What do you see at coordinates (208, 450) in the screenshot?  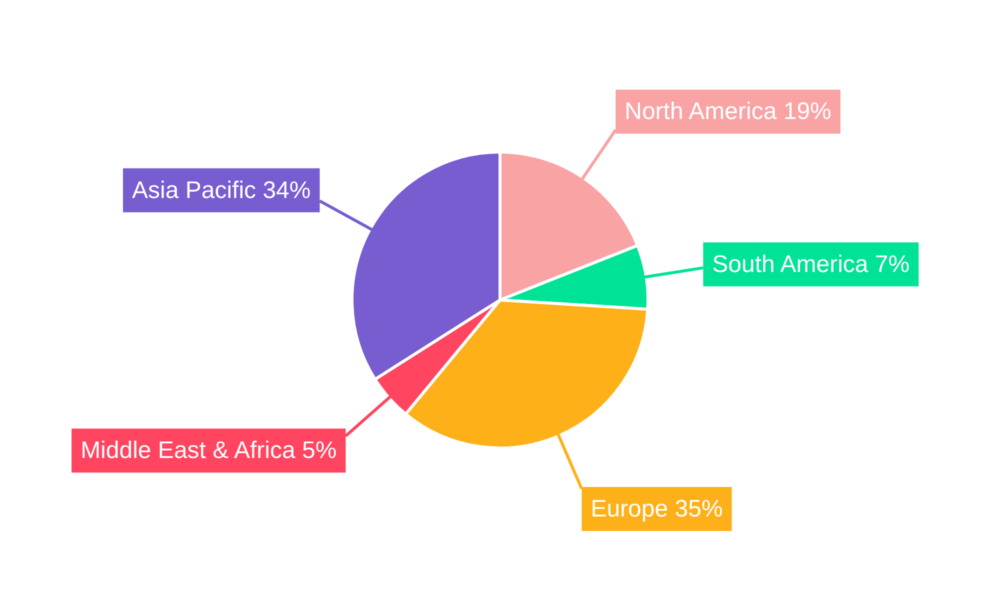 I see `slice-label: Middle East & Africa 5%` at bounding box center [208, 450].